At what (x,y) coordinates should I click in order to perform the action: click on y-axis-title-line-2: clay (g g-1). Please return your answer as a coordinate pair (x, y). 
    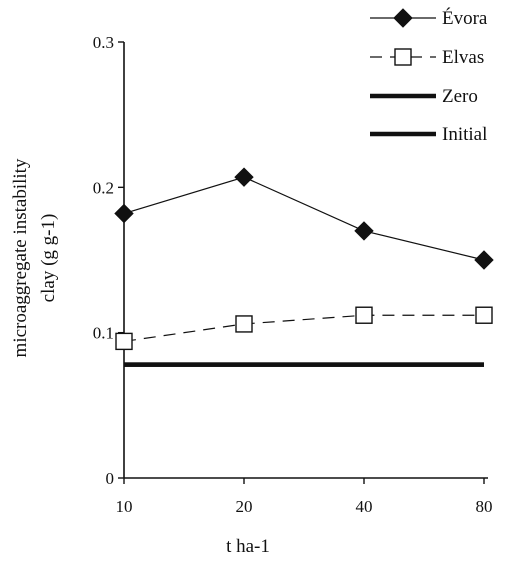
    Looking at the image, I should click on (48, 258).